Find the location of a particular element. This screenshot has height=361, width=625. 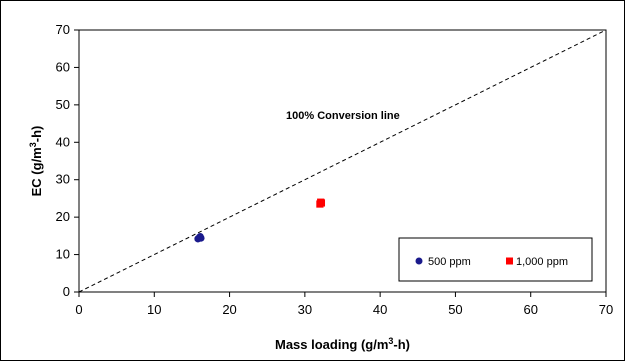

conversion-line-label: 100% Conversion line is located at coordinates (343, 116).